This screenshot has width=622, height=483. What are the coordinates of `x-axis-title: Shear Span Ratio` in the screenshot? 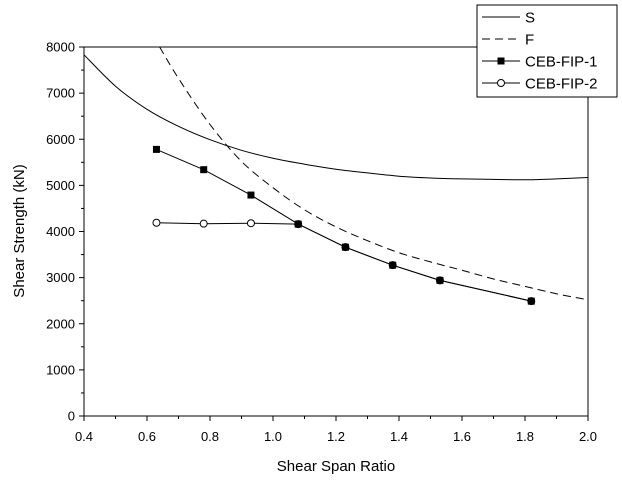 It's located at (336, 466).